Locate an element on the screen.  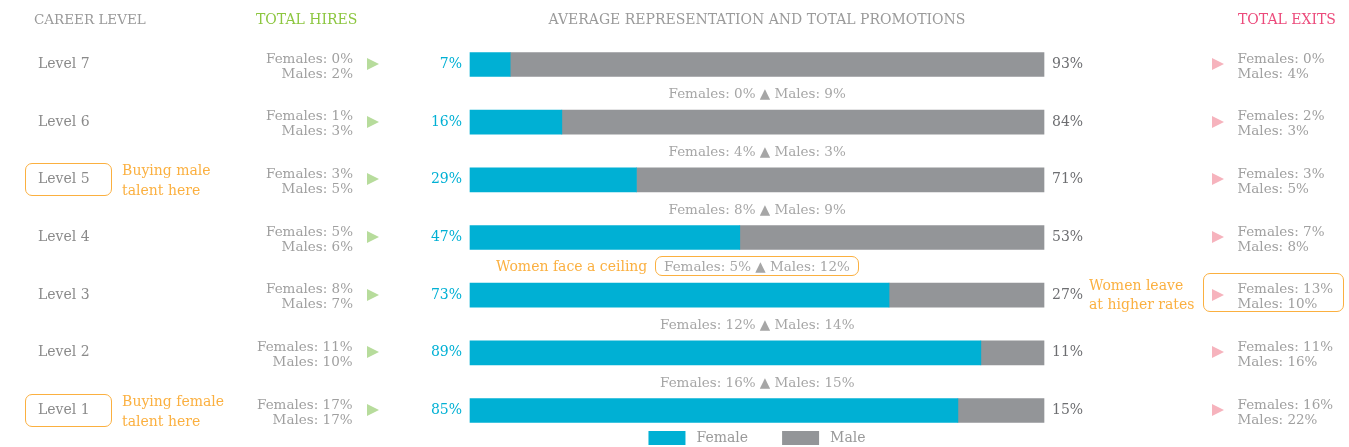
data-label: 73% is located at coordinates (446, 293).